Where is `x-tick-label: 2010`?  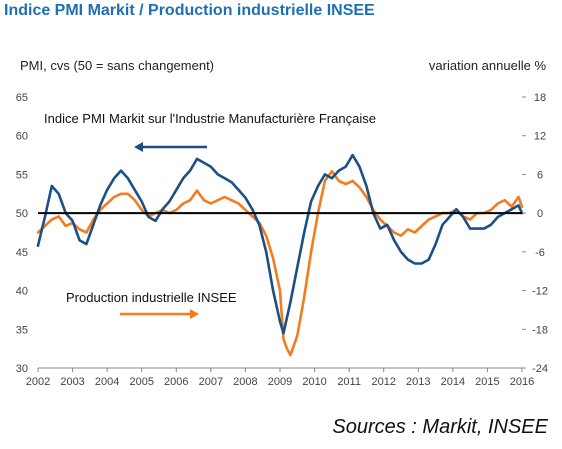 x-tick-label: 2010 is located at coordinates (314, 382).